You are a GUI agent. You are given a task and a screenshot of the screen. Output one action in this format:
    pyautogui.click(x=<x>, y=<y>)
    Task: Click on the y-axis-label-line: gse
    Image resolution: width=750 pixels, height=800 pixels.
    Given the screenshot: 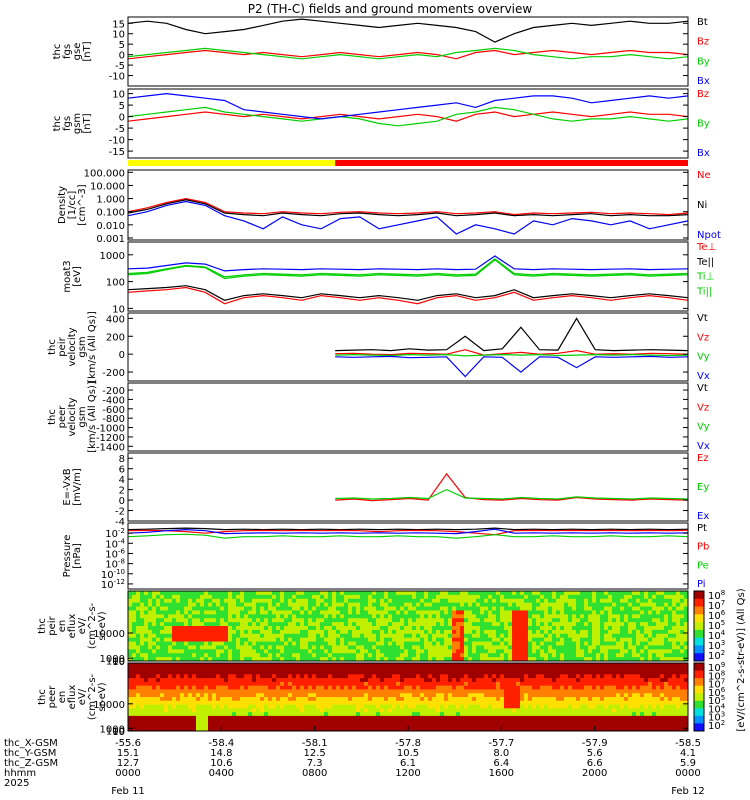 What is the action you would take?
    pyautogui.click(x=77, y=52)
    